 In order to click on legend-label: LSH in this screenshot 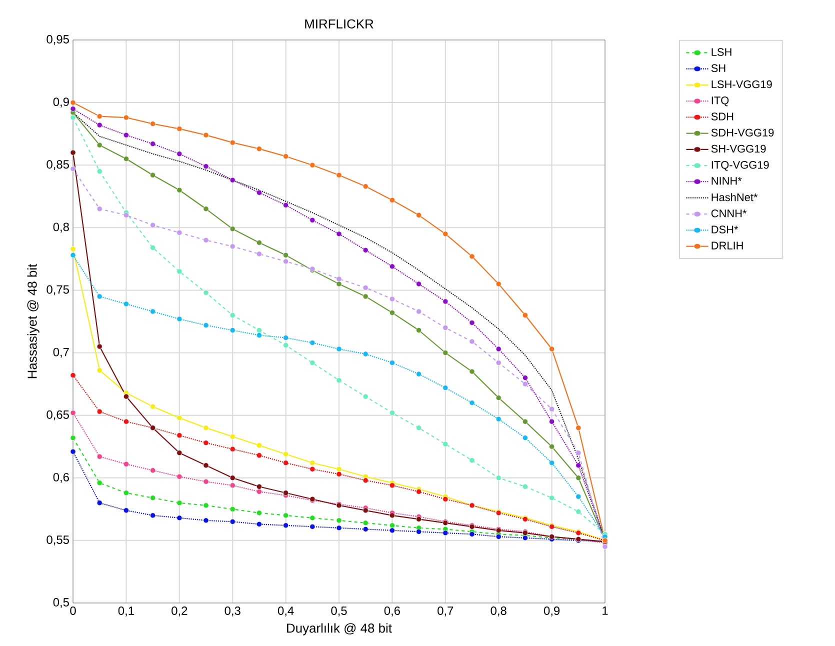, I will do `click(722, 52)`.